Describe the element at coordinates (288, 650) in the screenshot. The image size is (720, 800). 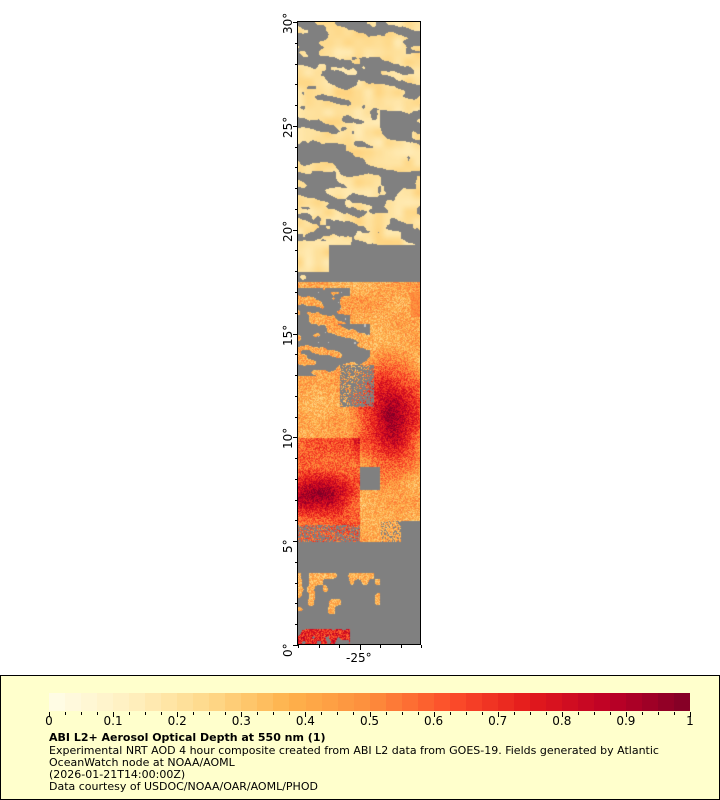
I see `lat-tick-label: 0°` at that location.